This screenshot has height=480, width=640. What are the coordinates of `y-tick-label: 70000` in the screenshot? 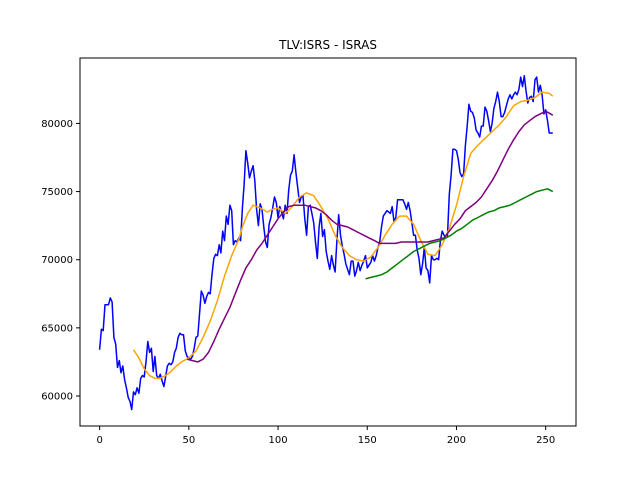 It's located at (57, 260).